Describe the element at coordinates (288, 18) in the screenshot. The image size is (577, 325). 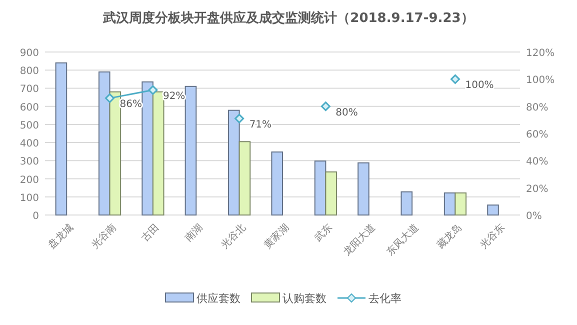
I see `chart-title: 武汉周度分板块开盘供应及成交监测统计（2018.9.17-9.23）` at that location.